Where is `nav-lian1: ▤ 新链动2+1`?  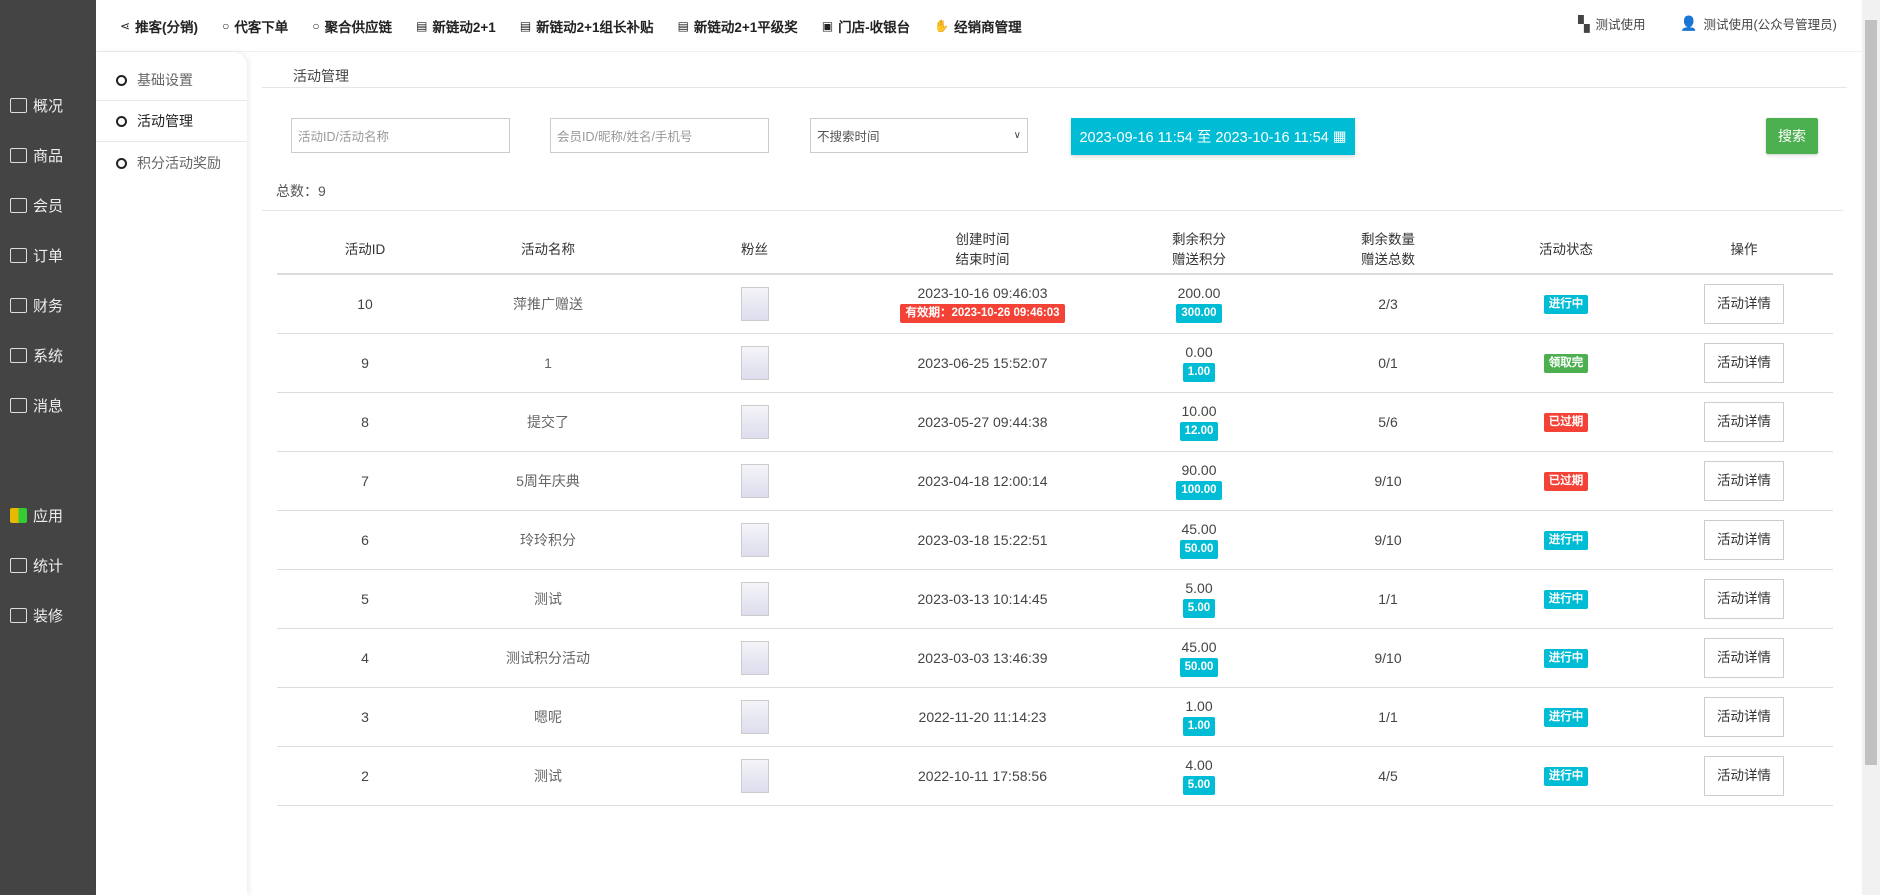
nav-lian1: ▤ 新链动2+1 is located at coordinates (456, 26).